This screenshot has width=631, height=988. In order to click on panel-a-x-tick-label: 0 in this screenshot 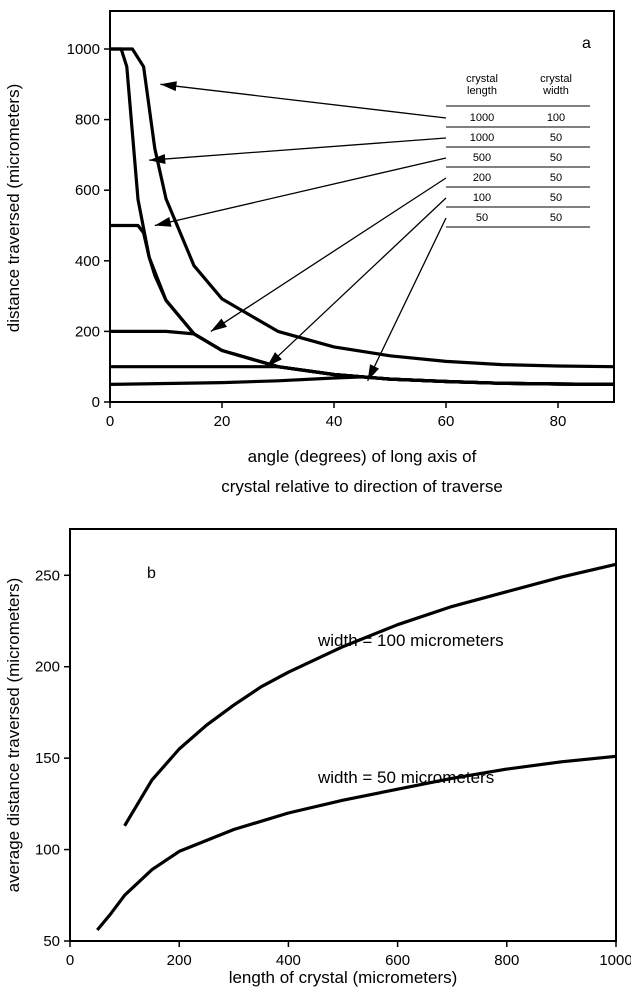, I will do `click(110, 421)`.